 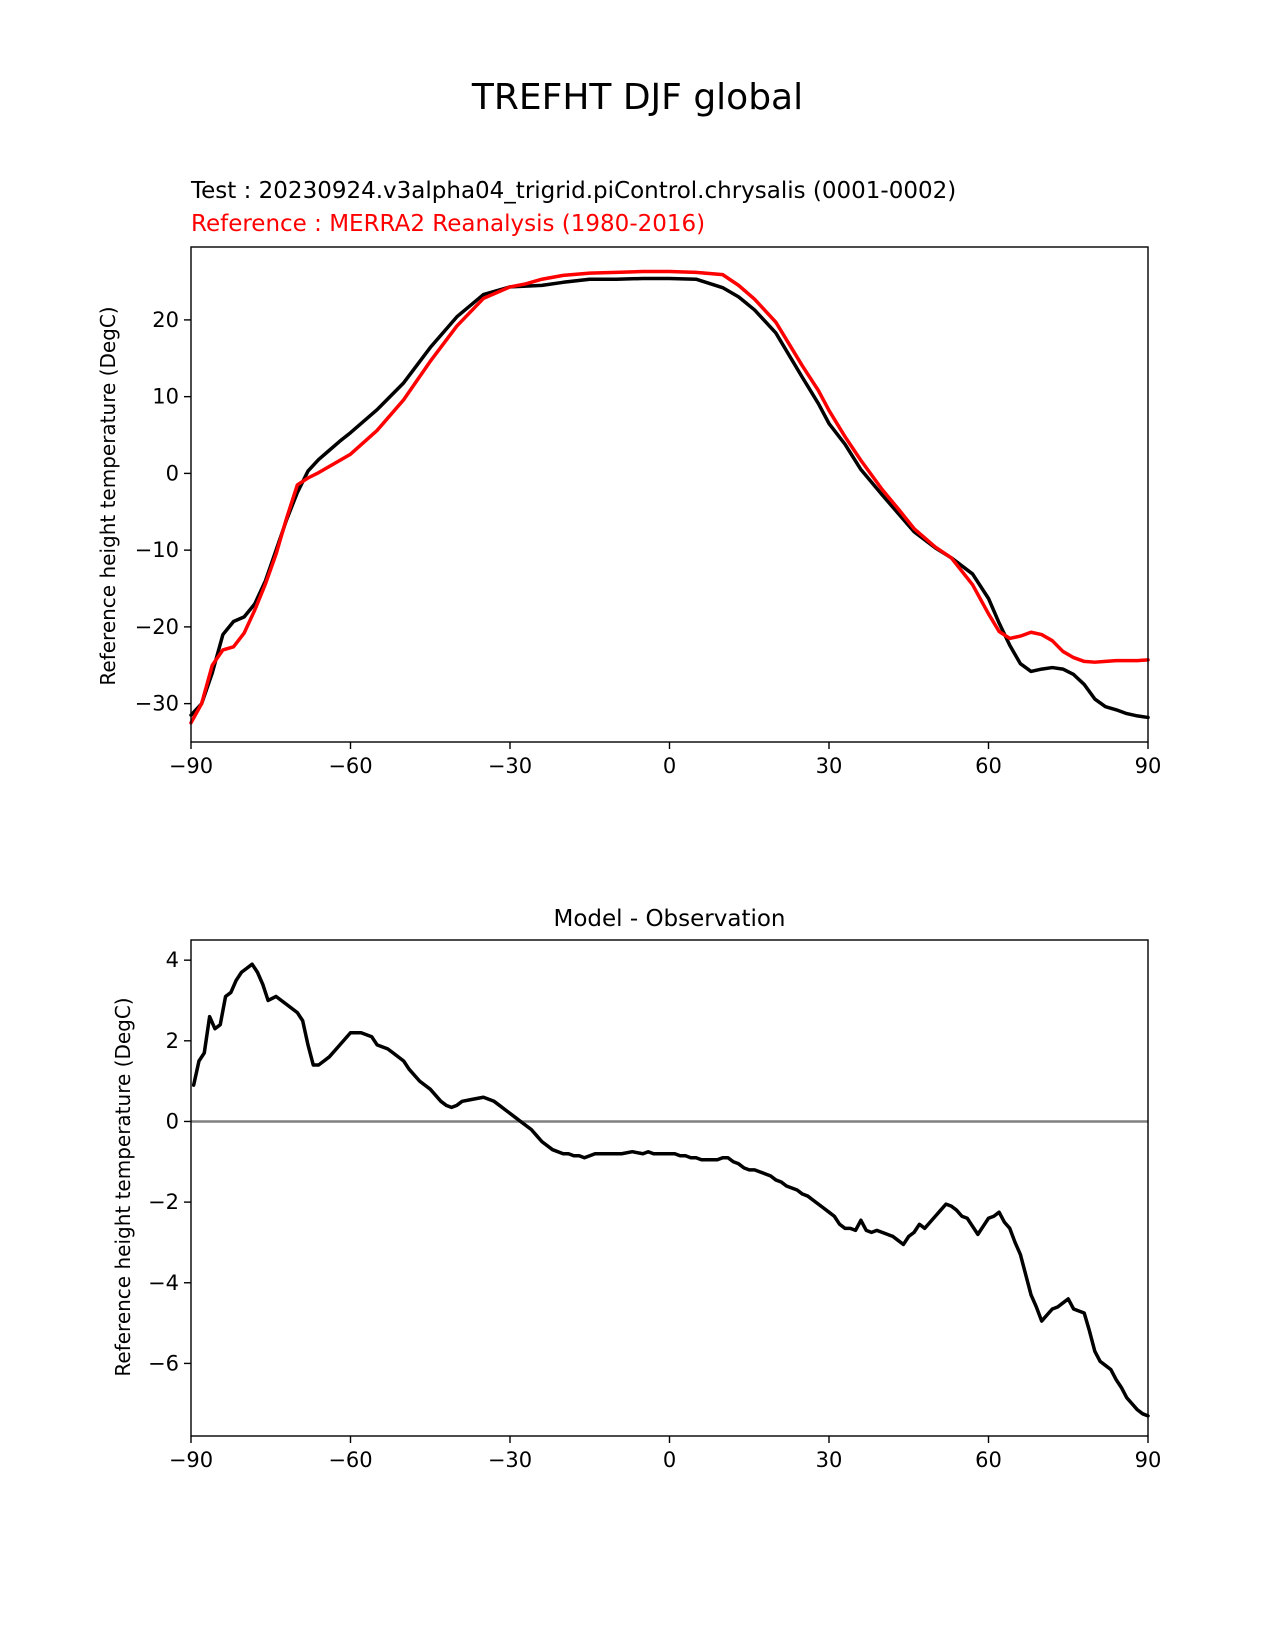 What do you see at coordinates (669, 919) in the screenshot?
I see `bottom-title: Model - Observation` at bounding box center [669, 919].